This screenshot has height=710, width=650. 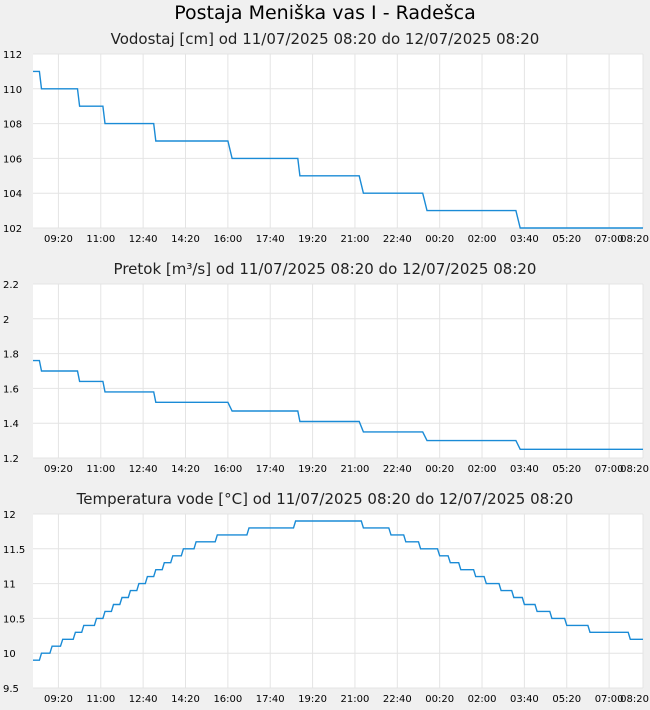 What do you see at coordinates (12, 125) in the screenshot?
I see `y-tick-label: 108` at bounding box center [12, 125].